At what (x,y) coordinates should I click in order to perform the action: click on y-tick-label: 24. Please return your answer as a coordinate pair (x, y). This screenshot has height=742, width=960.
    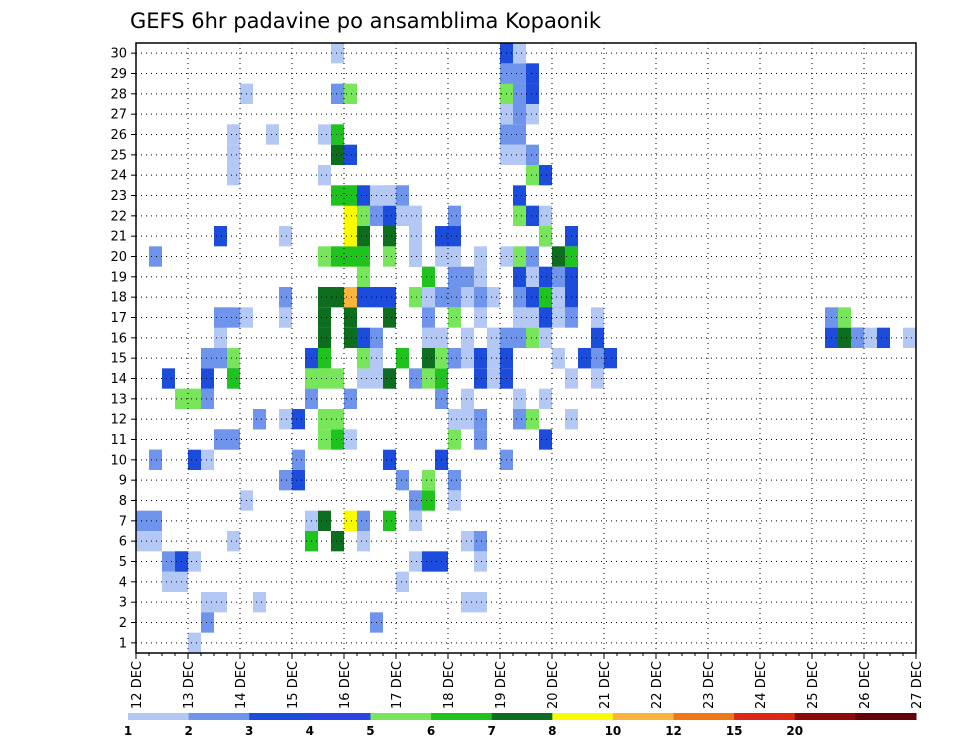
    Looking at the image, I should click on (118, 176).